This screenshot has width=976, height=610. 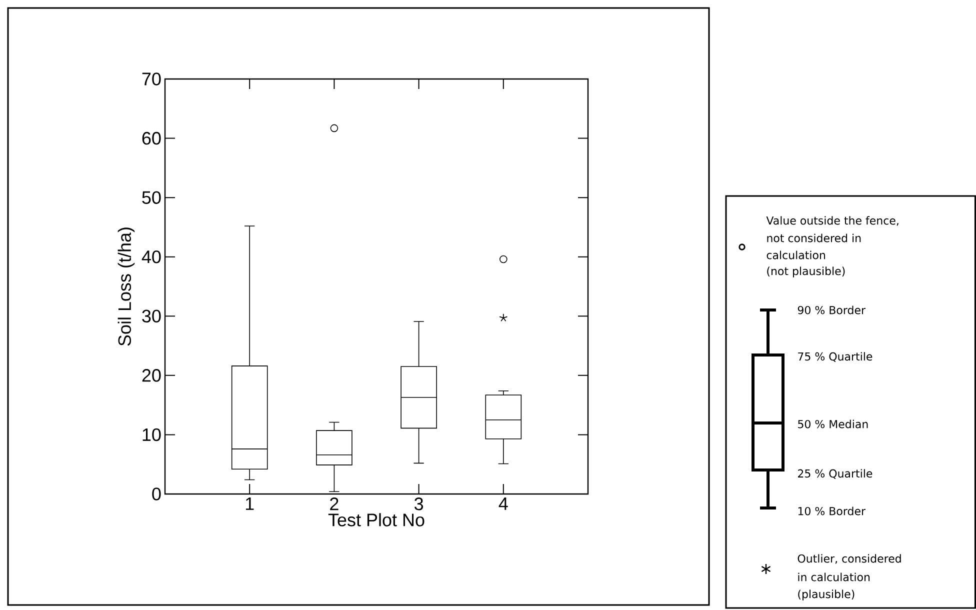 I want to click on y-tick-label: 10, so click(x=151, y=435).